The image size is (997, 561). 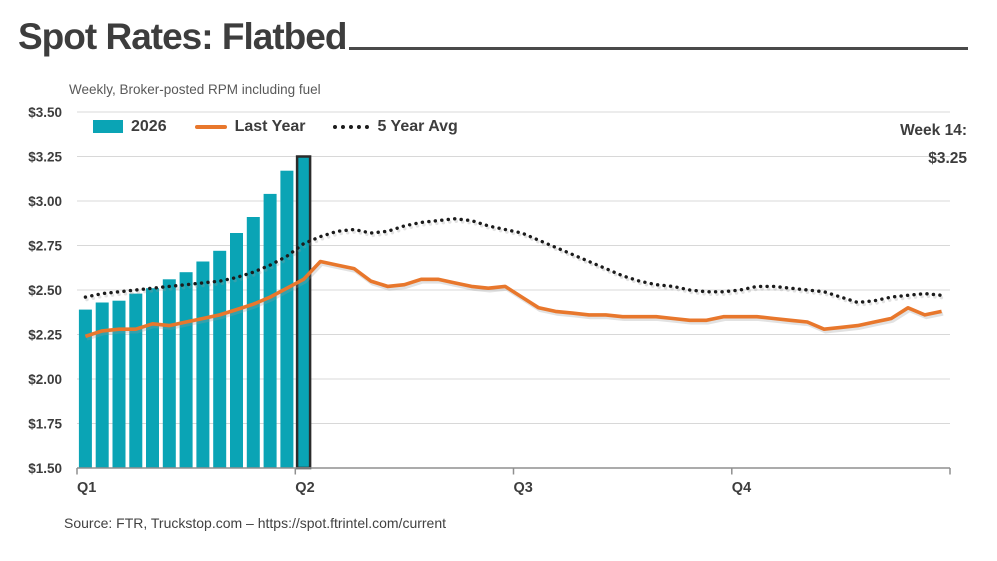 I want to click on y-tick-label: $3.25, so click(x=45, y=157).